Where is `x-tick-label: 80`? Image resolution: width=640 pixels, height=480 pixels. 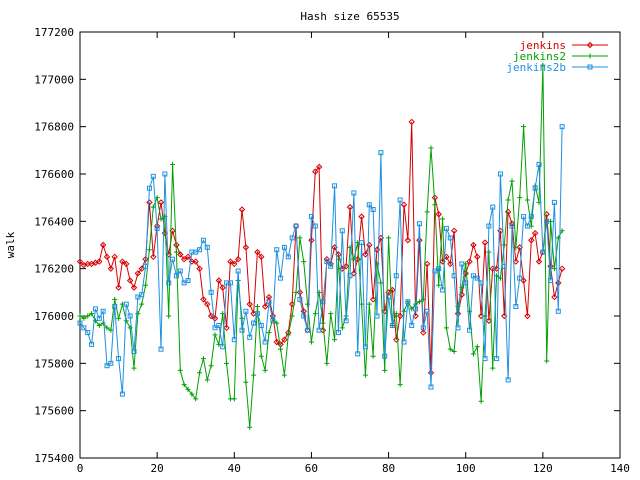 x-tick-label: 80 is located at coordinates (388, 468).